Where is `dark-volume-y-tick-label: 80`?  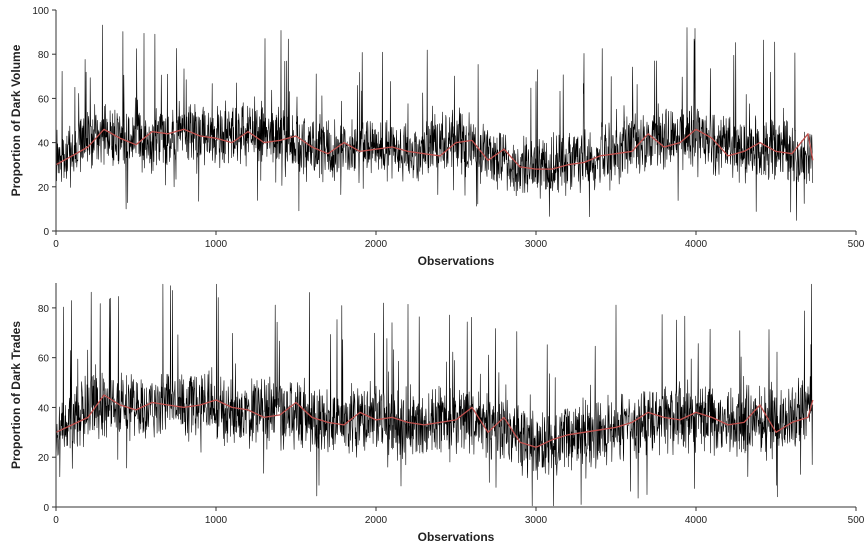
dark-volume-y-tick-label: 80 is located at coordinates (44, 55).